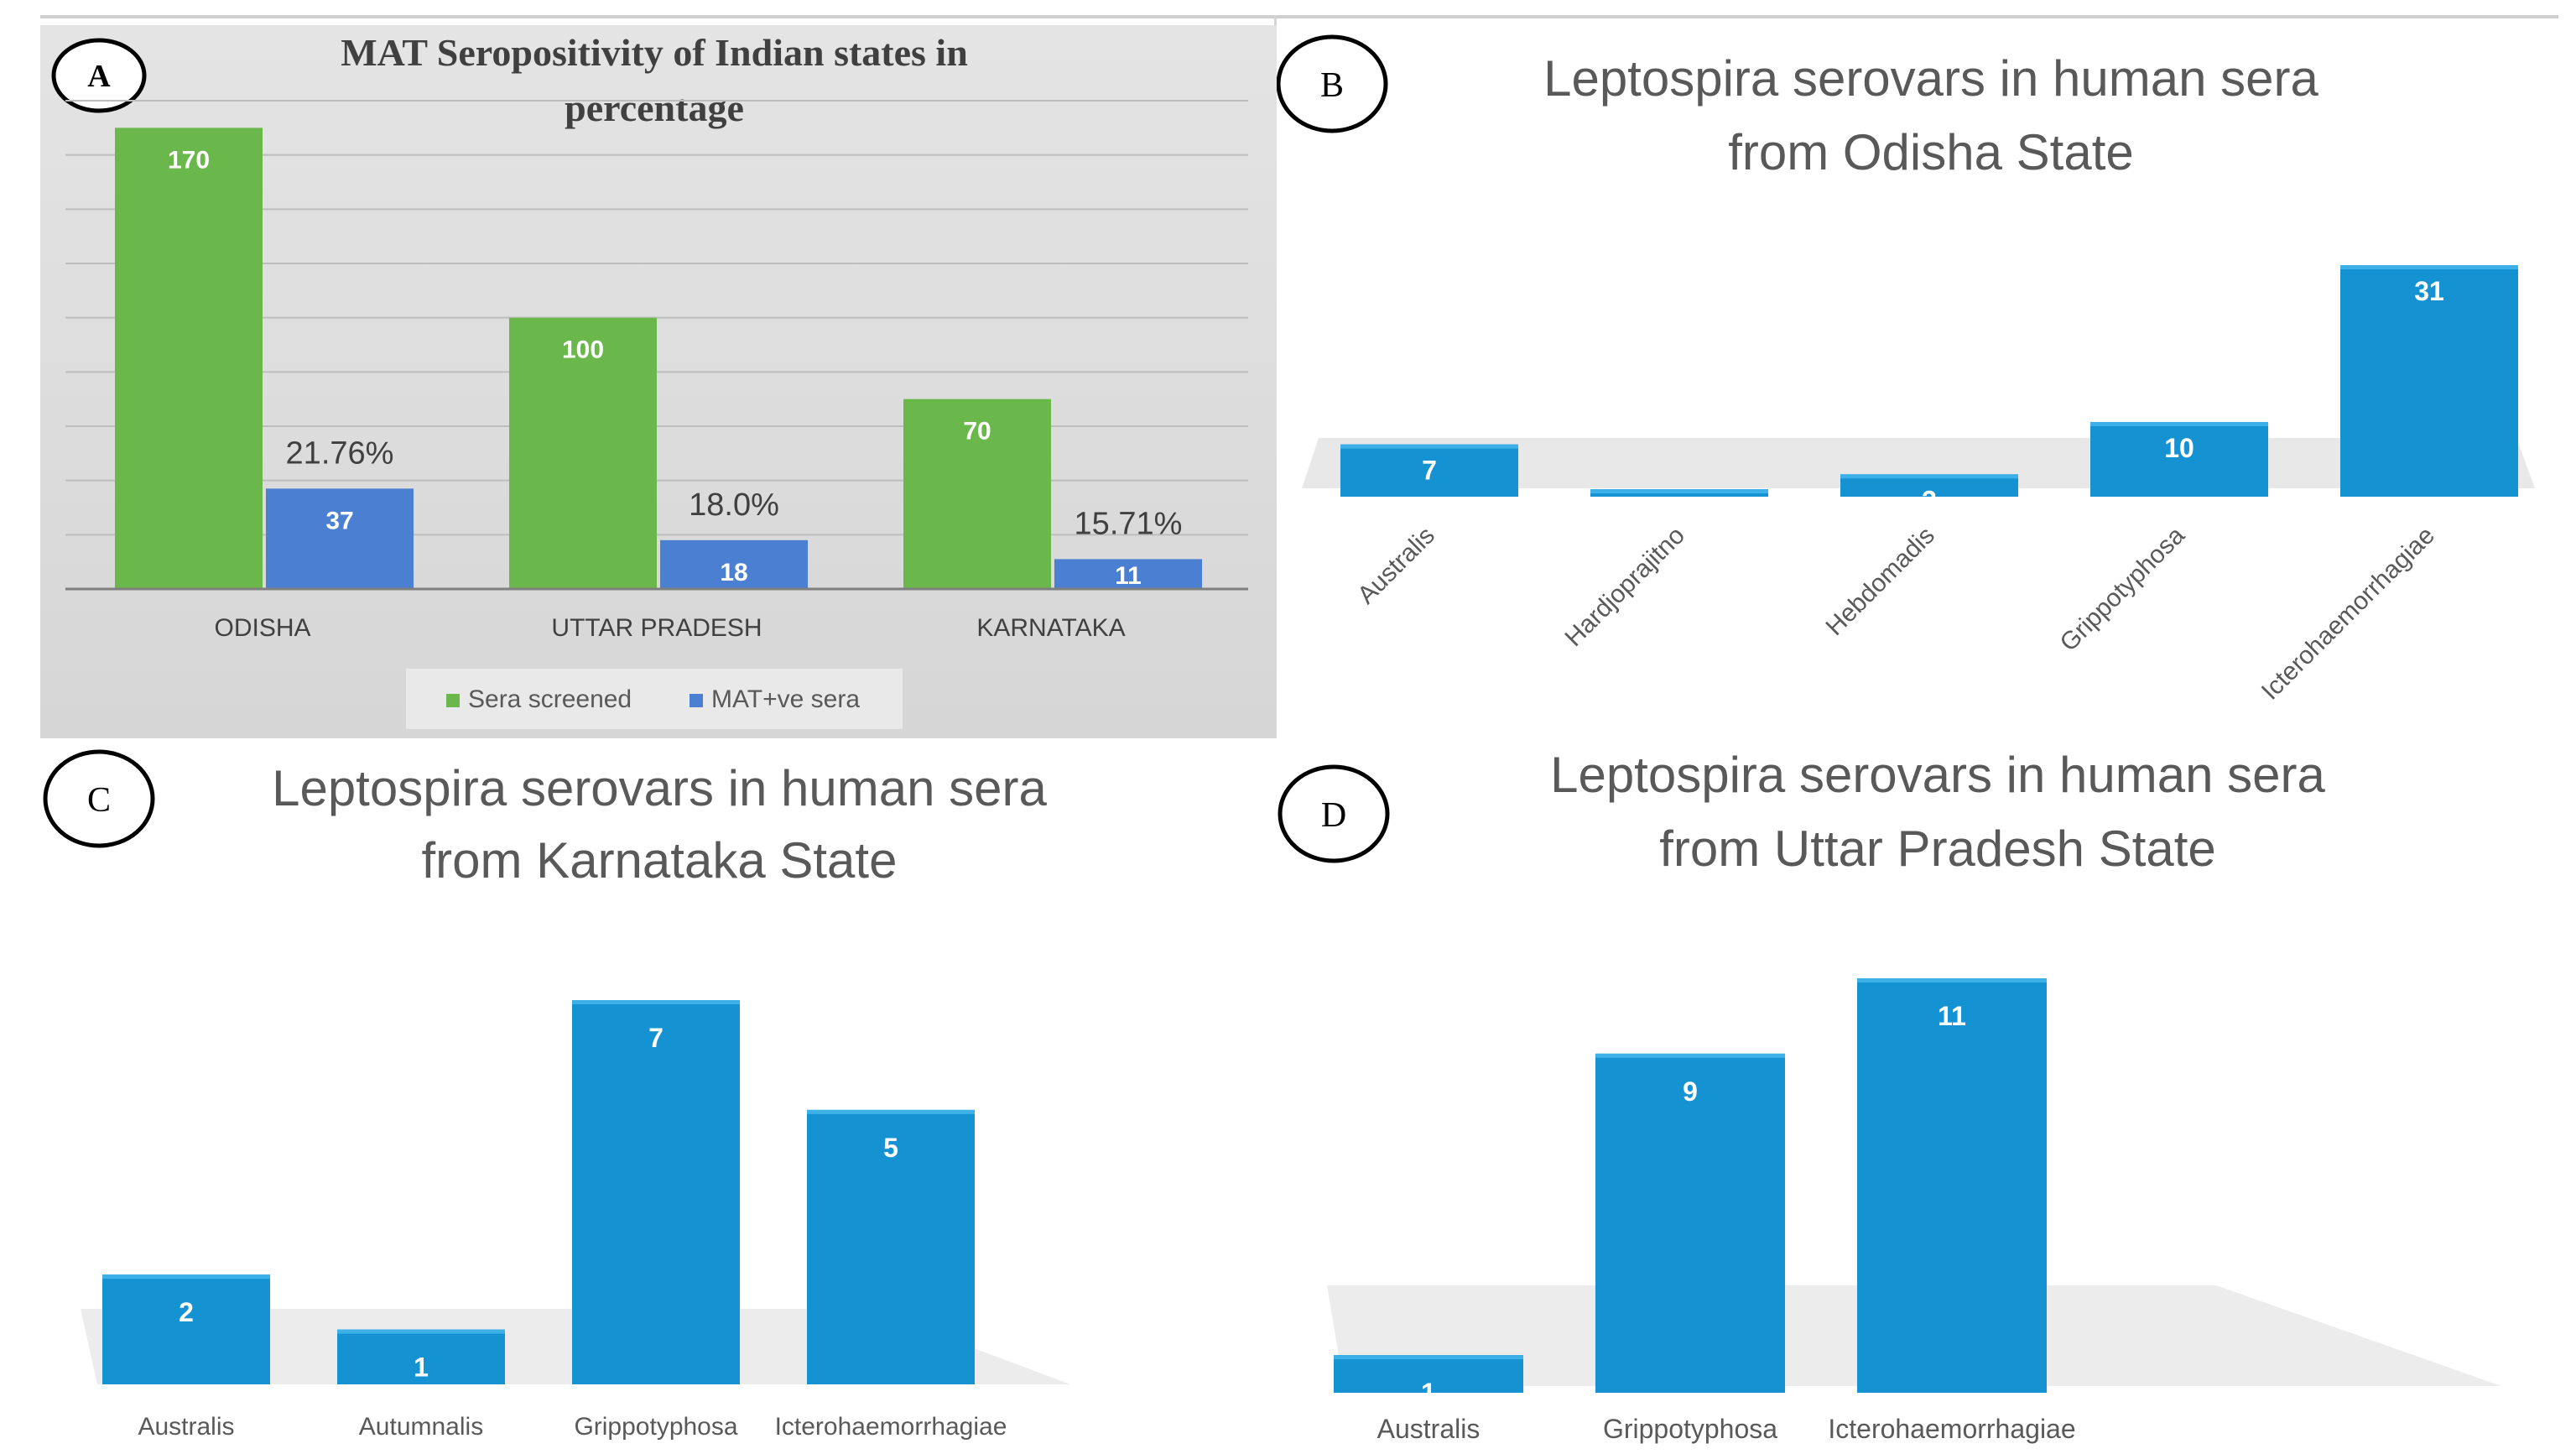 The width and height of the screenshot is (2576, 1454). Describe the element at coordinates (659, 788) in the screenshot. I see `chart-c-title-line1: Leptospira serovars in human sera` at that location.